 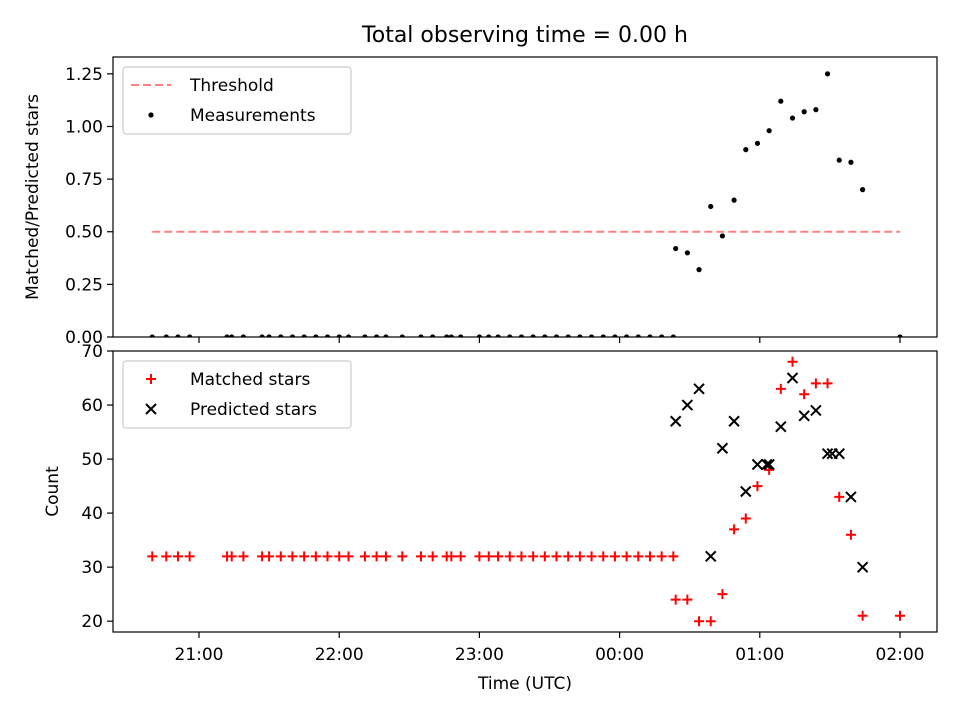 I want to click on x-tick-label: 22:00, so click(x=339, y=655).